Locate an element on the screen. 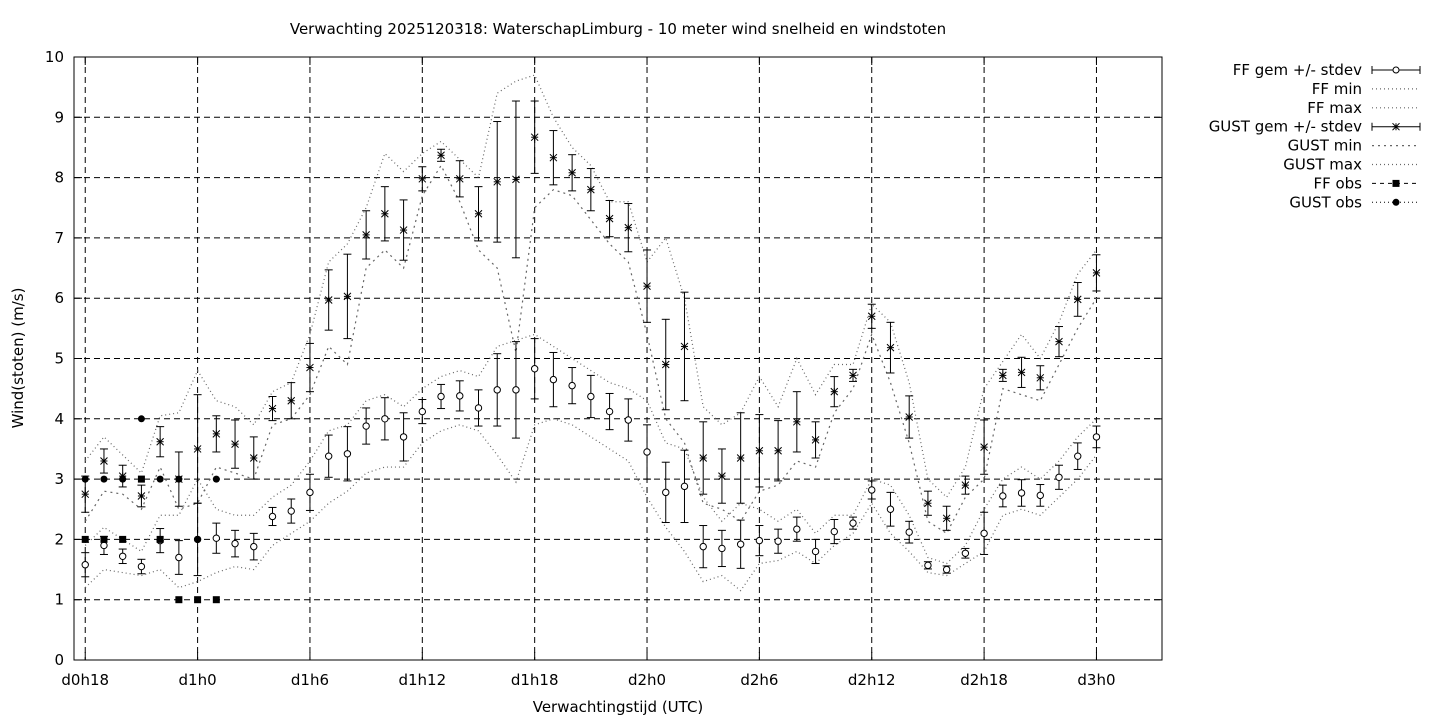 This screenshot has width=1440, height=720. legend-label: GUST min is located at coordinates (1325, 146).